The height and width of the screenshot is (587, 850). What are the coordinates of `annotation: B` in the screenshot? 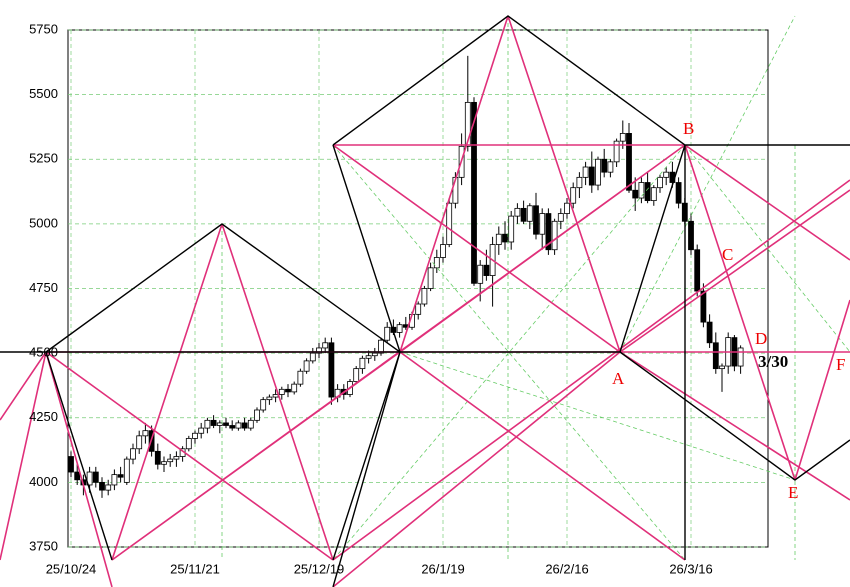 It's located at (688, 128).